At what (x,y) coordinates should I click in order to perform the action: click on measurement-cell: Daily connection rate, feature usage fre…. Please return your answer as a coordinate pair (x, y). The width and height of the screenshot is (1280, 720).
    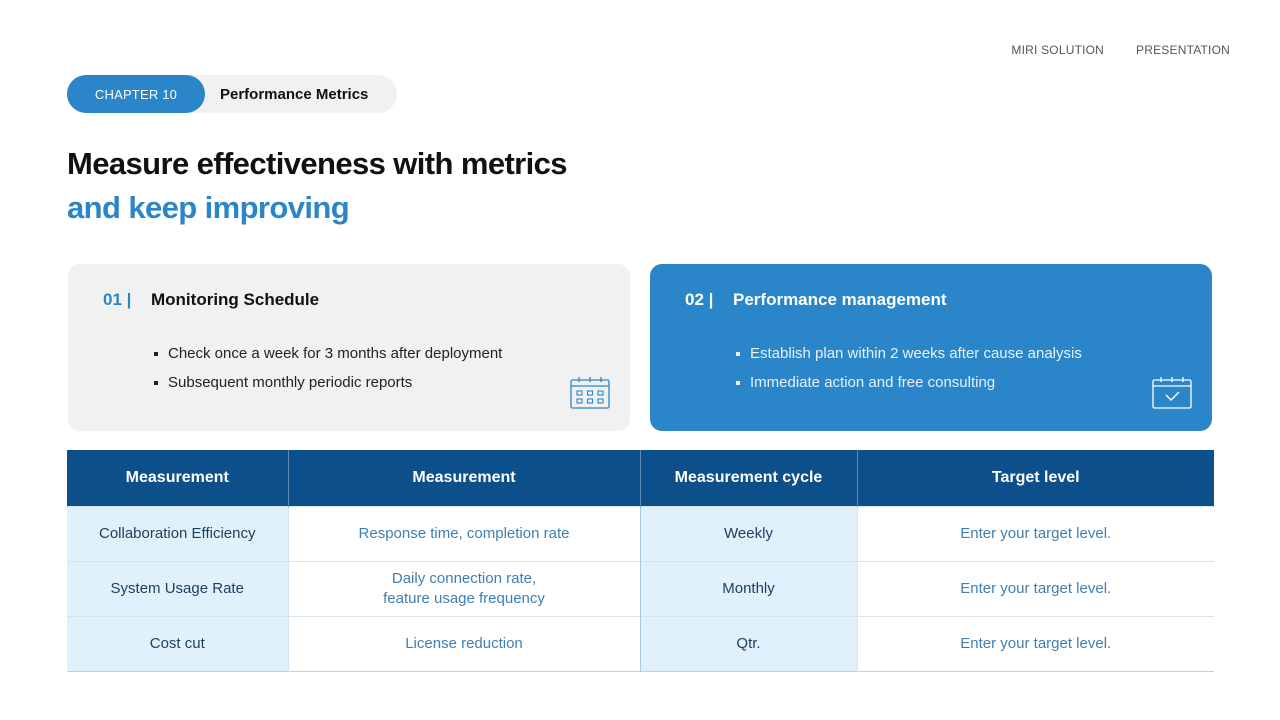
    Looking at the image, I should click on (464, 588).